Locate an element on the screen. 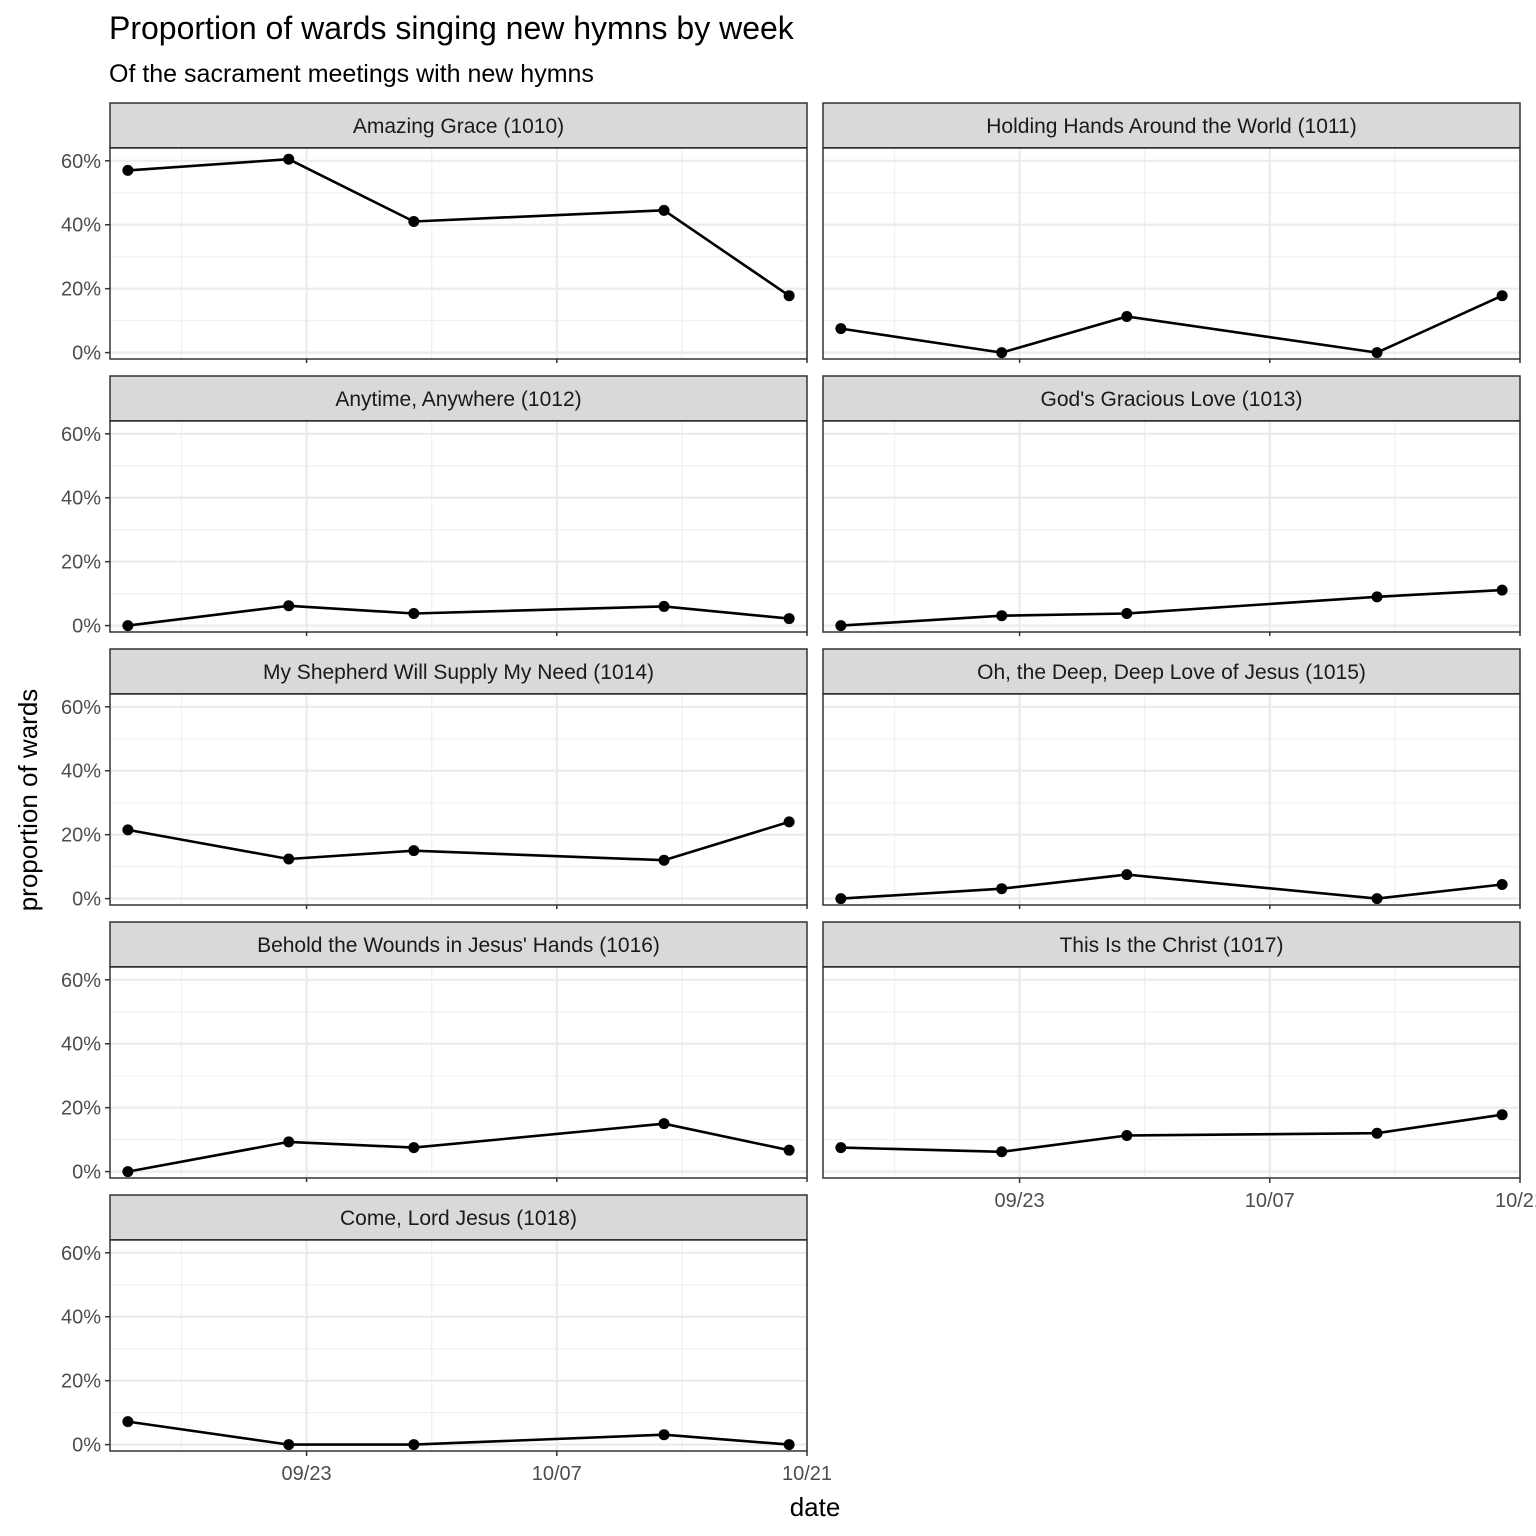 The height and width of the screenshot is (1536, 1536). facet-panel: God's Gracious Love (1013) is located at coordinates (1172, 505).